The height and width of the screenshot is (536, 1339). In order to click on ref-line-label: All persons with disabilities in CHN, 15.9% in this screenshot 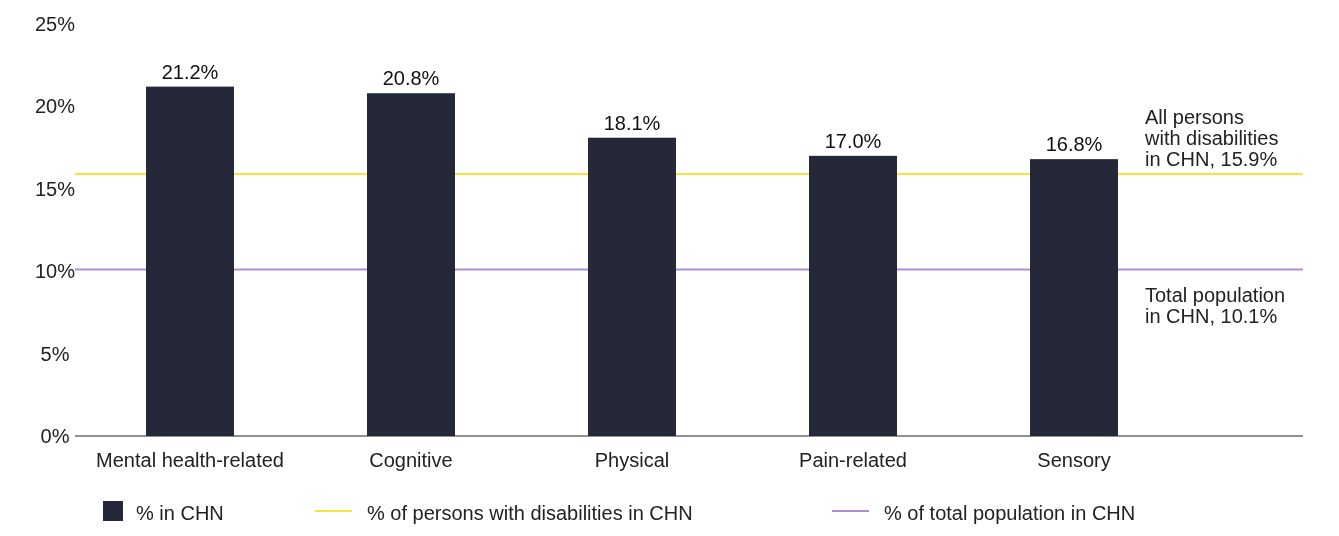, I will do `click(1211, 137)`.